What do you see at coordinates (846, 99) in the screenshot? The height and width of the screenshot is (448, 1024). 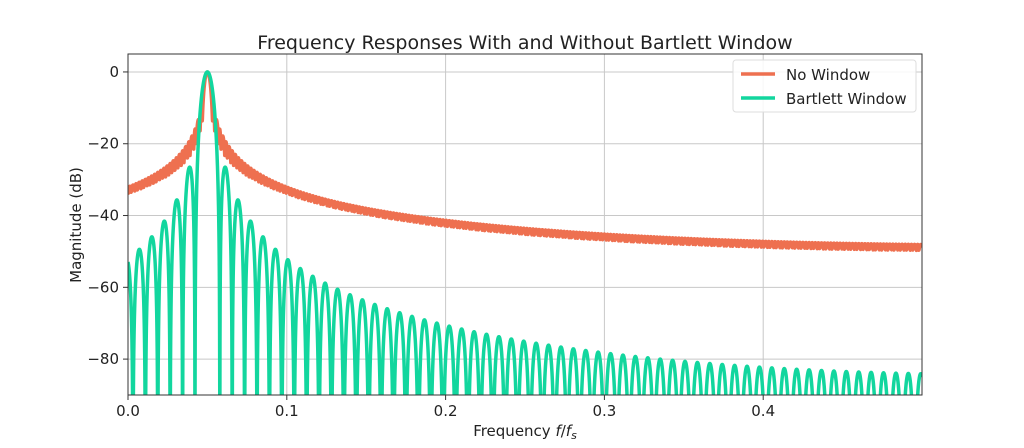 I see `legend-label: Bartlett Window` at bounding box center [846, 99].